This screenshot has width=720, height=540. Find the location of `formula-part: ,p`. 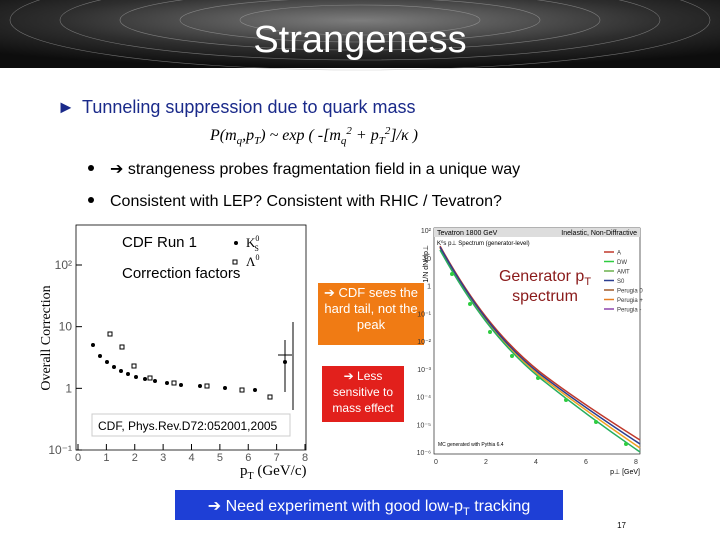

formula-part: ,p is located at coordinates (248, 135).